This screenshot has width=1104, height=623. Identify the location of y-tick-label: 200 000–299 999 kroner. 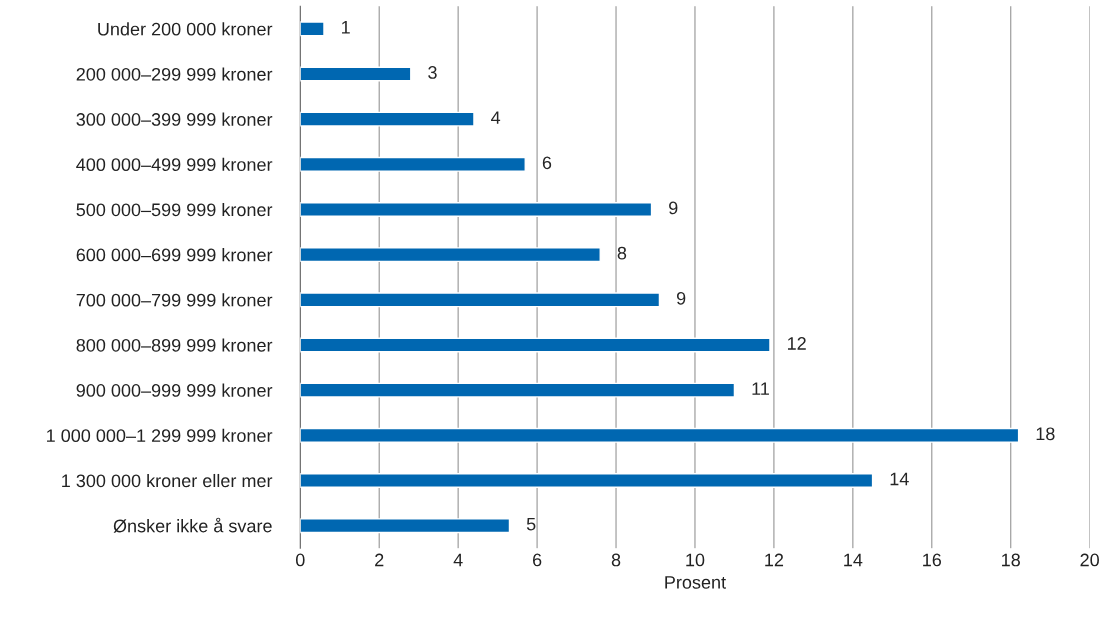
(174, 74).